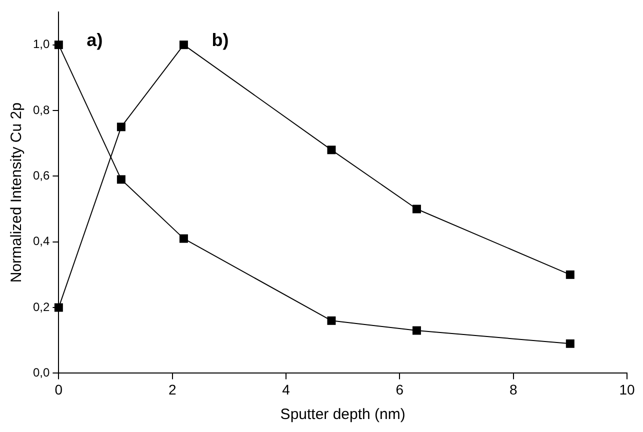 This screenshot has width=643, height=432. I want to click on x-tick-label: 6, so click(400, 389).